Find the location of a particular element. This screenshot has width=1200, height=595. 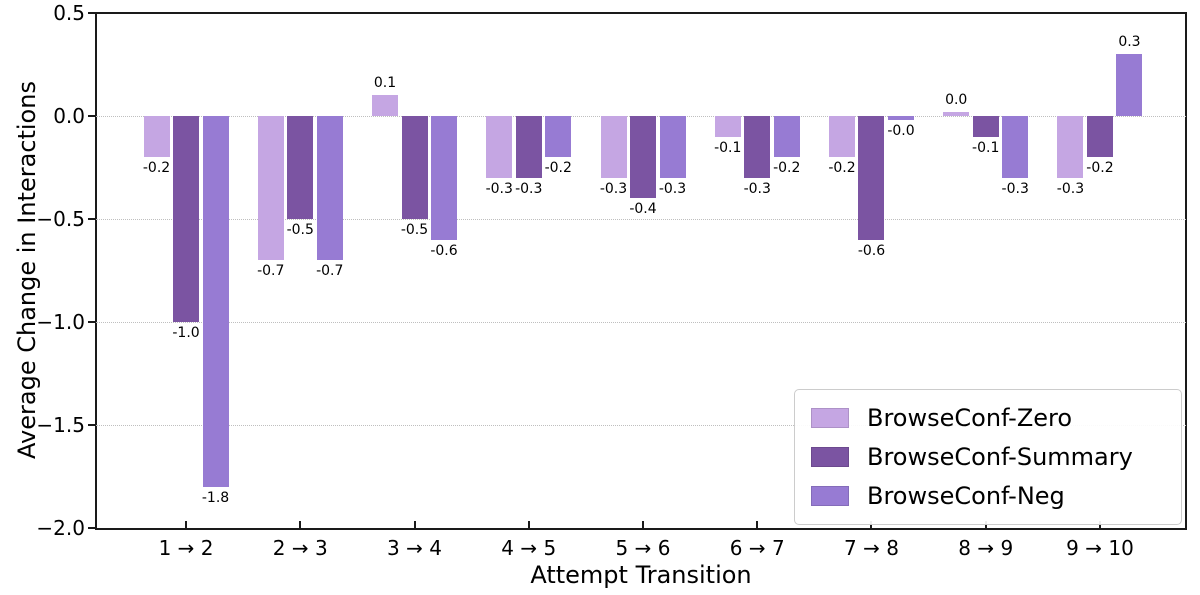

bar-value-label: -1.0 is located at coordinates (186, 333).